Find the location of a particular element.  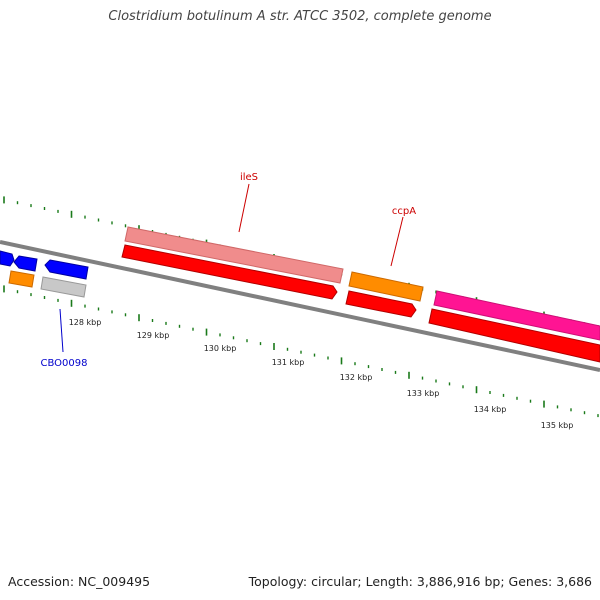

gene-label-ccpA: ccpA is located at coordinates (404, 211).